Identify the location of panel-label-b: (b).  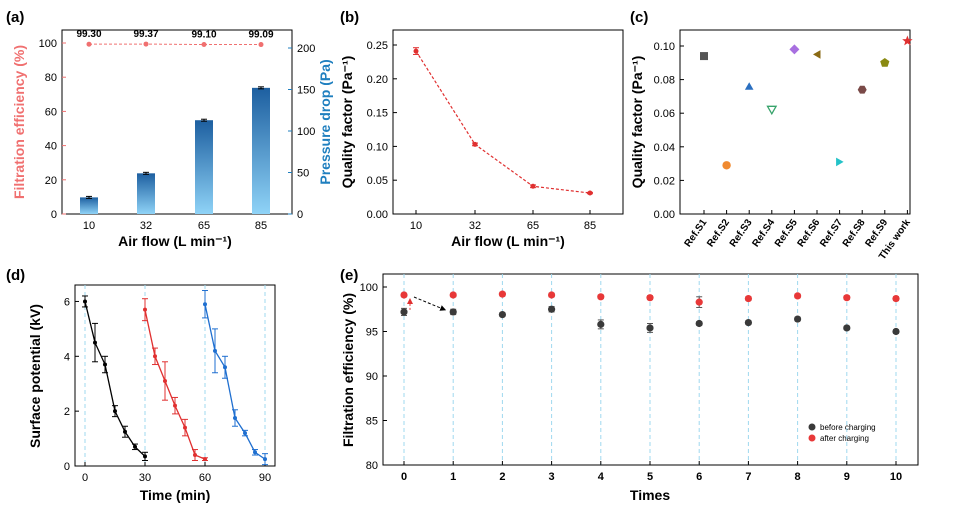
(349, 17).